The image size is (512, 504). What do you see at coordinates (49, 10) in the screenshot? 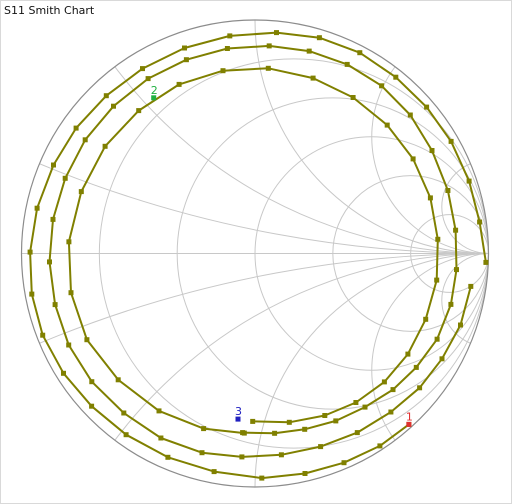
I see `chart-title: S11 Smith Chart` at bounding box center [49, 10].